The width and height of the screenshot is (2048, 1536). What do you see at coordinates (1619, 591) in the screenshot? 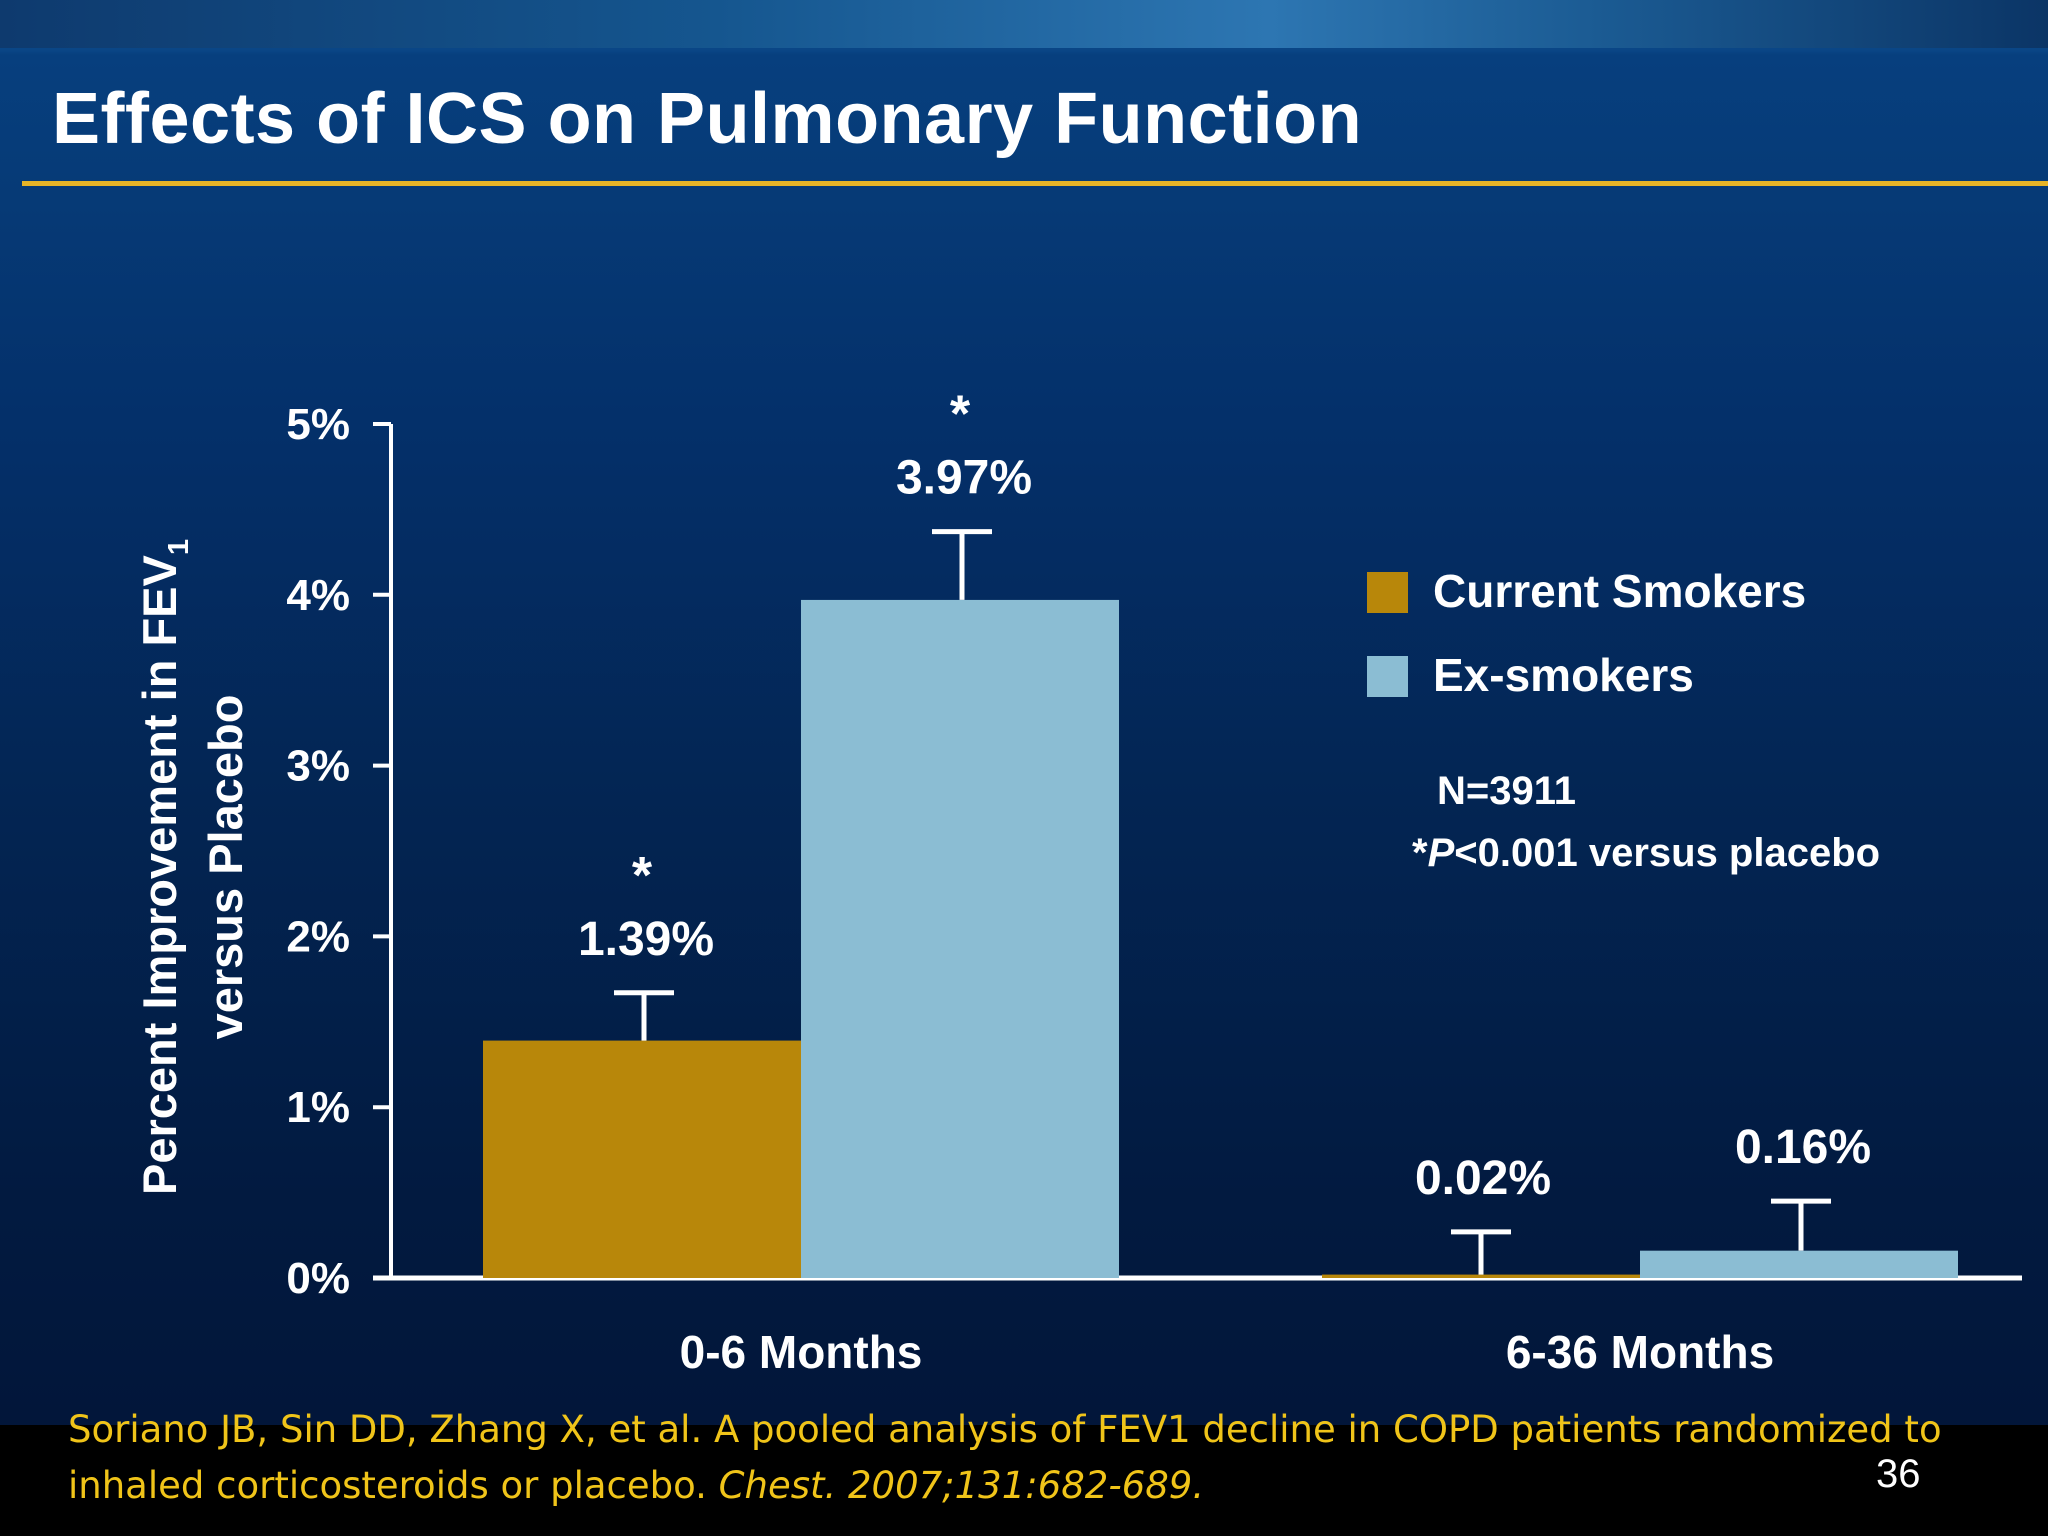
I see `legend-label: Current Smokers` at bounding box center [1619, 591].